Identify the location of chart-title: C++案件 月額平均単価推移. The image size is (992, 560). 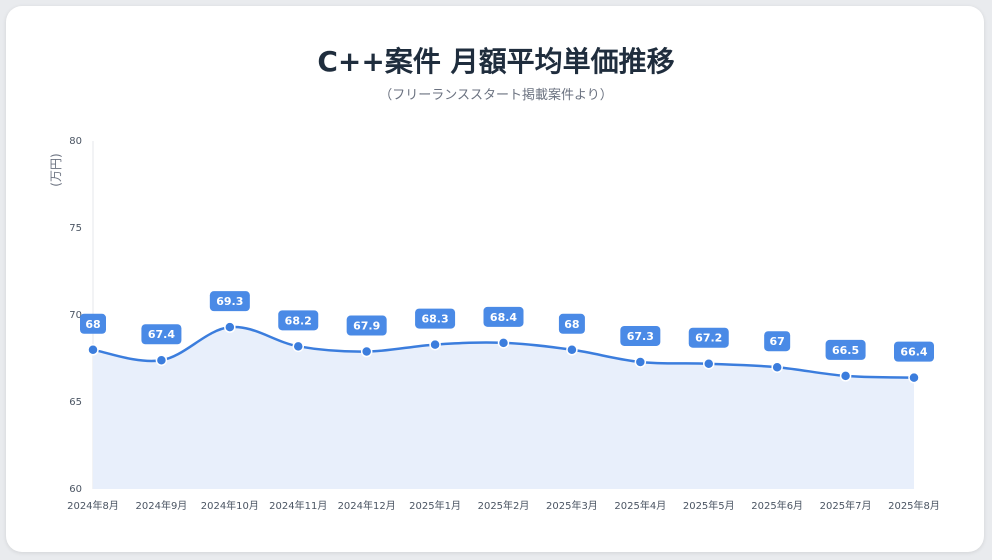
(496, 61).